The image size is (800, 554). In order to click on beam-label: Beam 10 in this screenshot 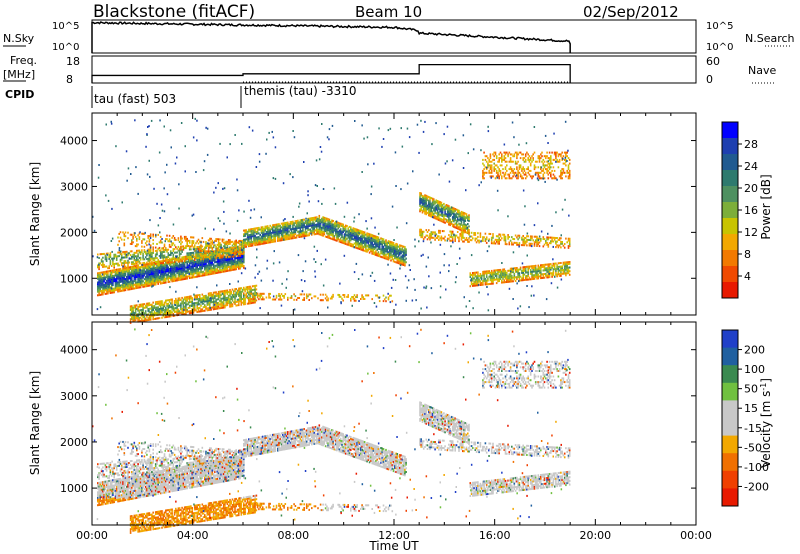, I will do `click(388, 12)`.